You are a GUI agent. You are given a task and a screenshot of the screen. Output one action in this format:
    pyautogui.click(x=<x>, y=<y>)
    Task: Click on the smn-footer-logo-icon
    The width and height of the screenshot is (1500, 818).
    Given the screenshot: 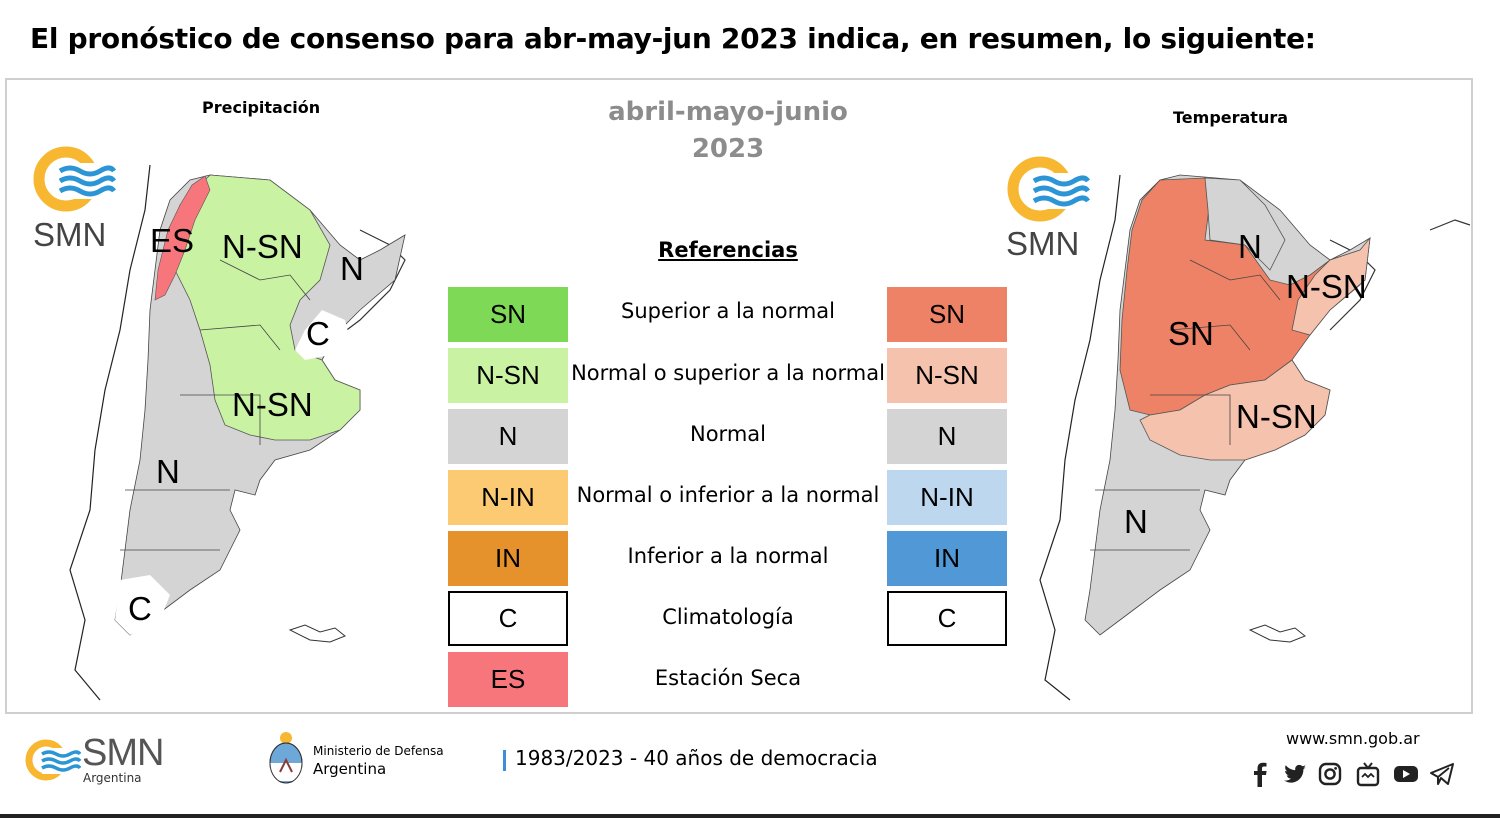 What is the action you would take?
    pyautogui.click(x=53, y=760)
    